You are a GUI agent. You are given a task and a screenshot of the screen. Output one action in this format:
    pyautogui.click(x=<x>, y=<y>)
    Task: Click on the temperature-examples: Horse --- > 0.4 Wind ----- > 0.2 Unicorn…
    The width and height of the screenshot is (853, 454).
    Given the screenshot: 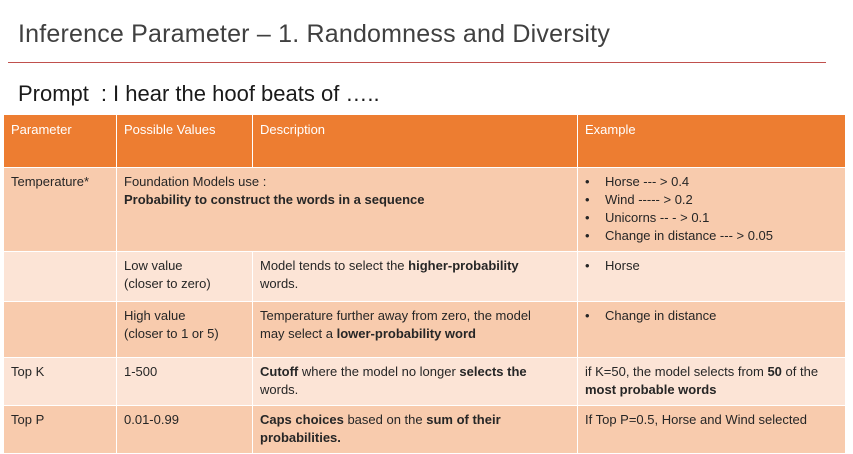 What is the action you would take?
    pyautogui.click(x=711, y=209)
    